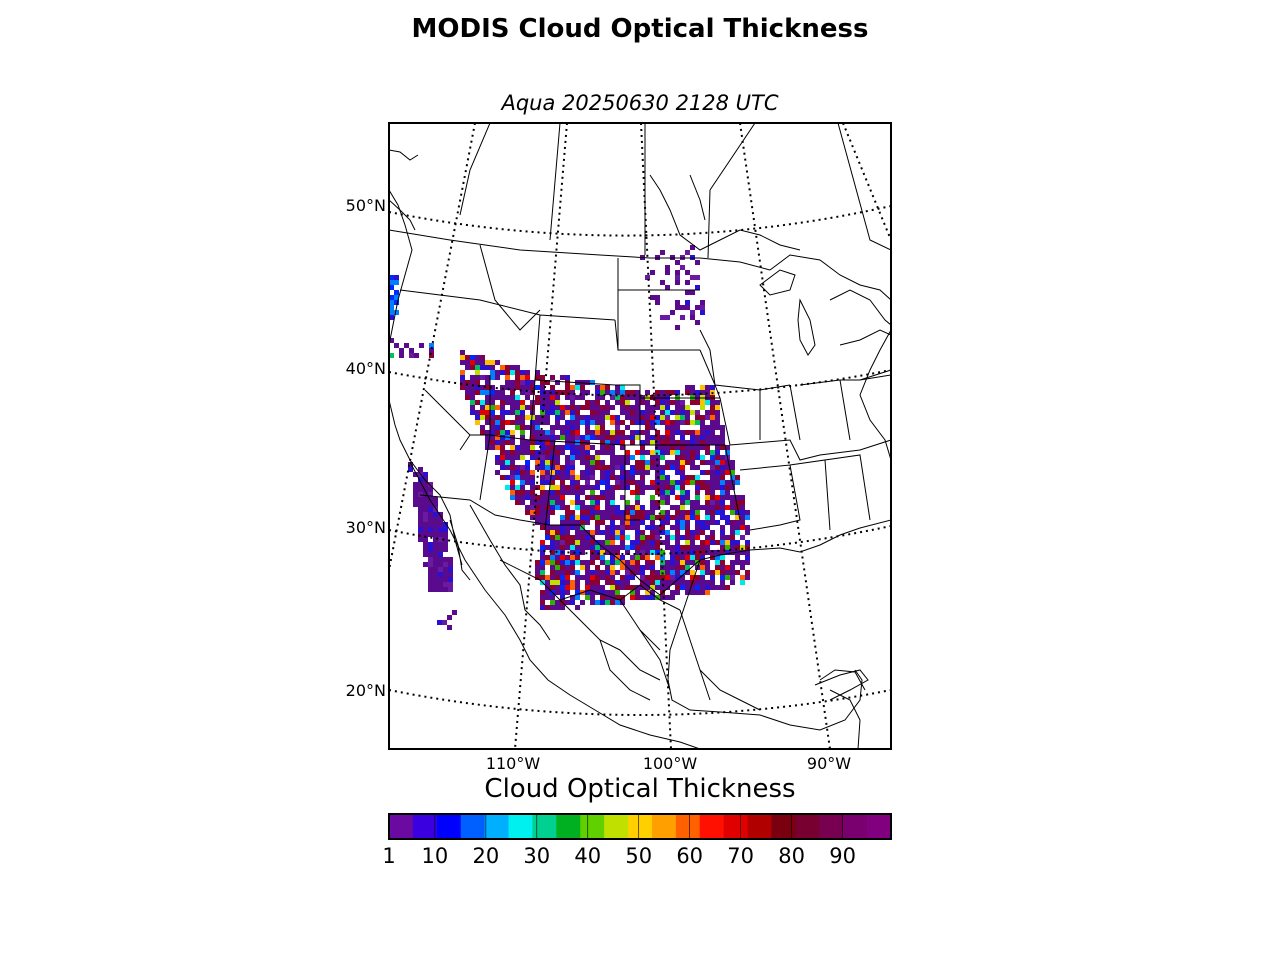 Image resolution: width=1280 pixels, height=960 pixels. I want to click on colorbar-segment, so click(760, 826).